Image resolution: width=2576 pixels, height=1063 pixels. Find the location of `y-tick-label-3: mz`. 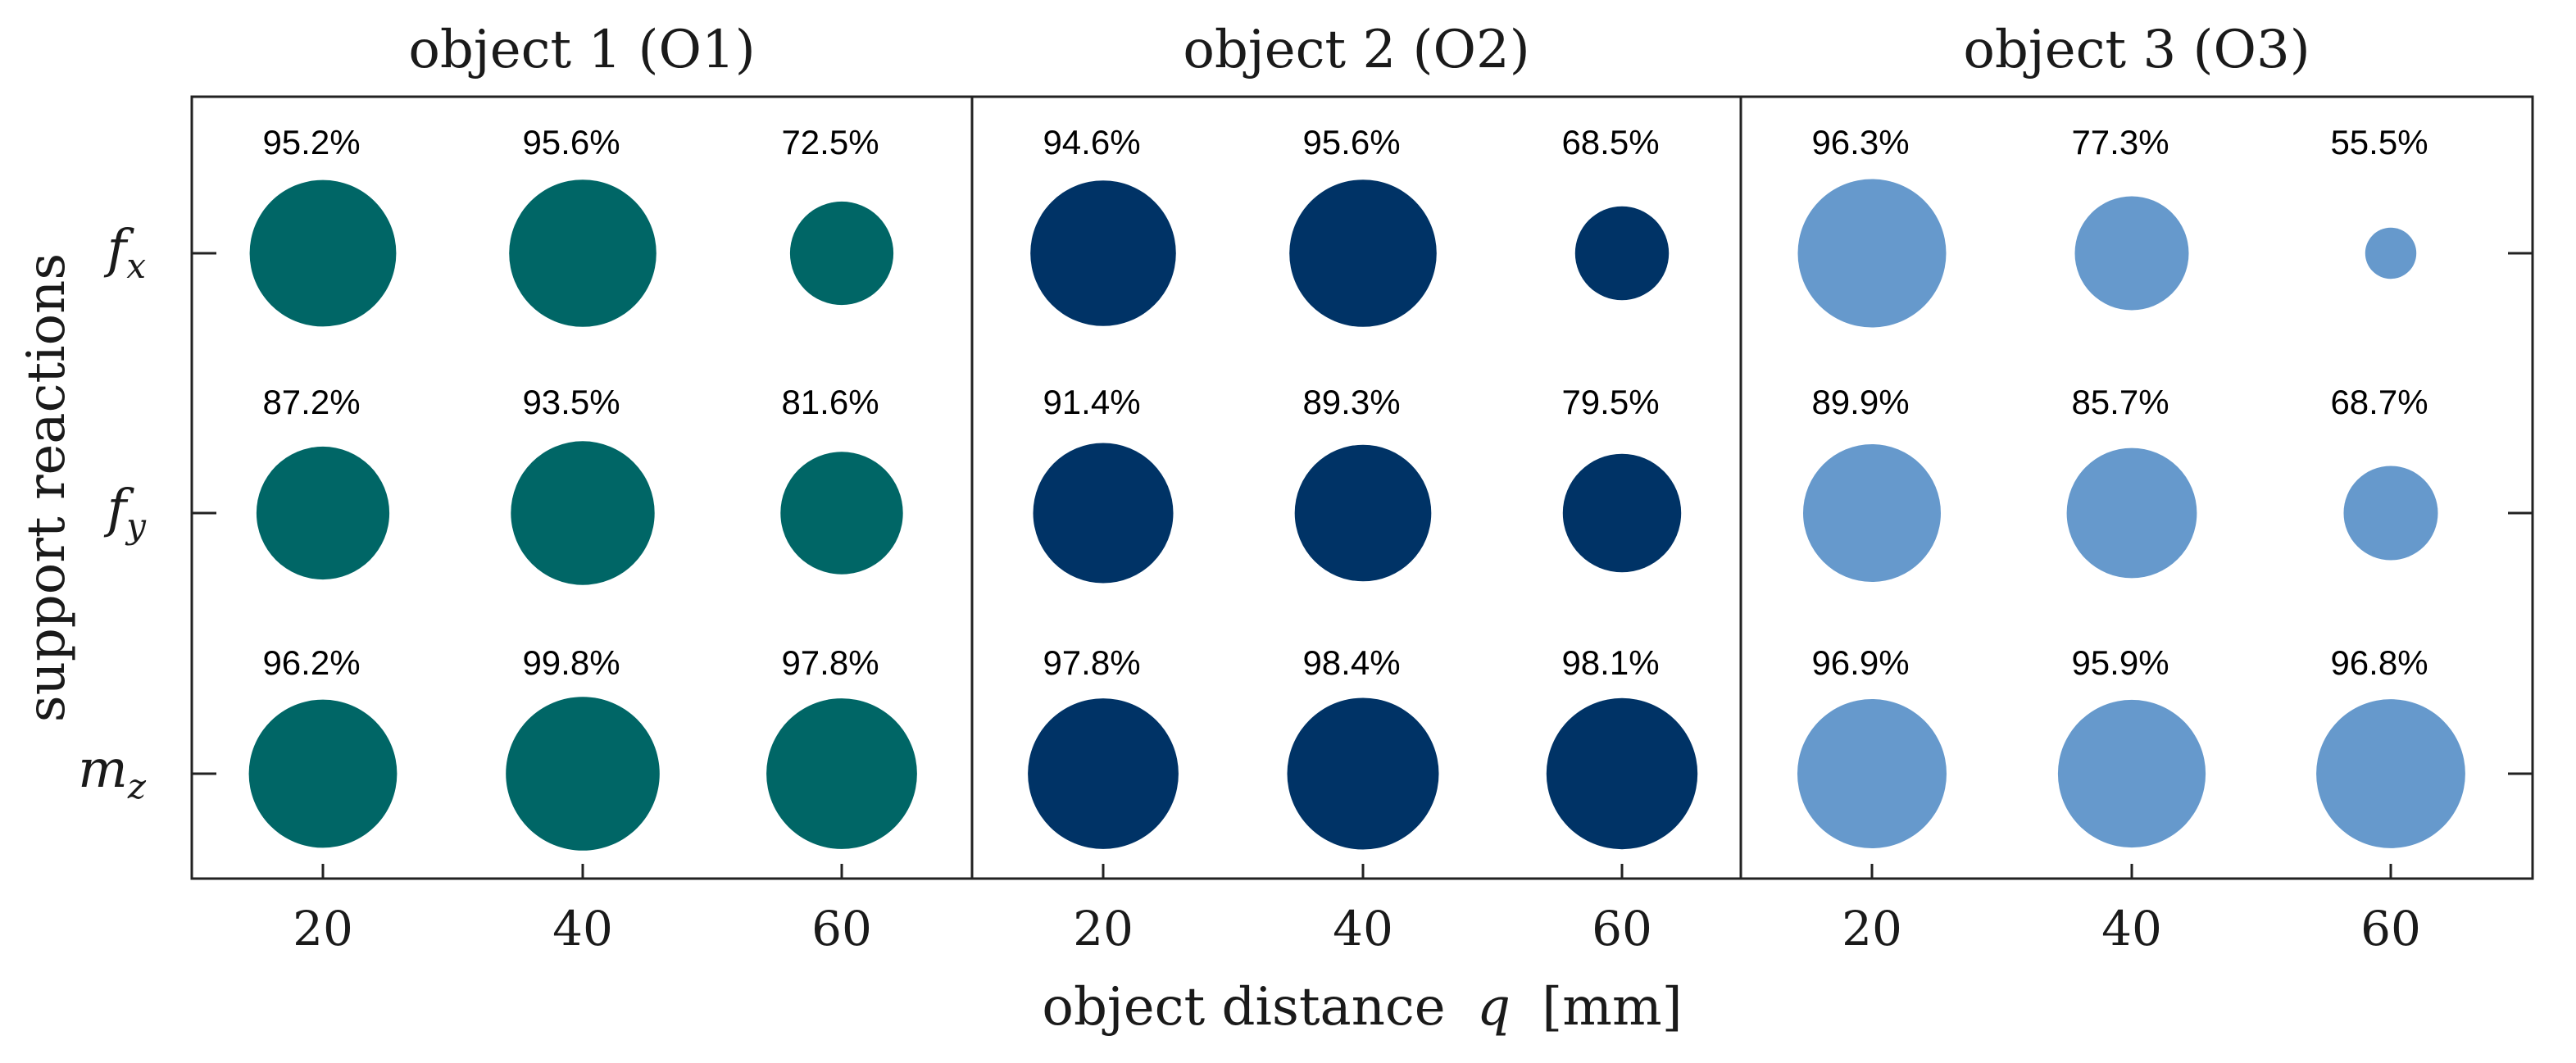

y-tick-label-3: mz is located at coordinates (112, 772).